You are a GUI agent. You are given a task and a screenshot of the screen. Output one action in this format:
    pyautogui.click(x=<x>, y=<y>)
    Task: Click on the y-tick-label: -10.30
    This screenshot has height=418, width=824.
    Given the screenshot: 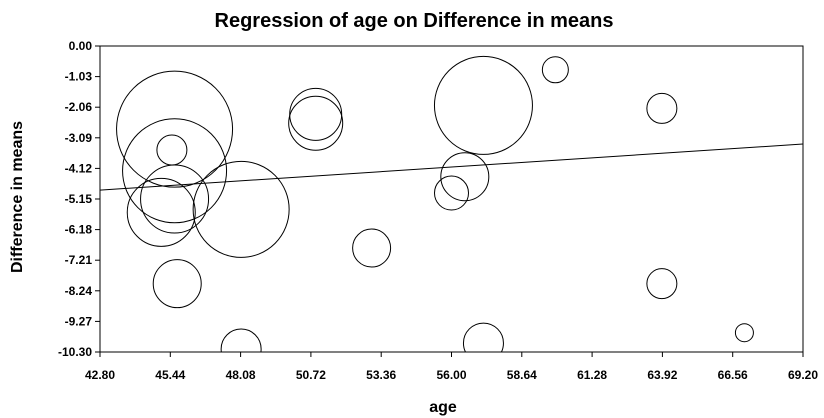 What is the action you would take?
    pyautogui.click(x=75, y=352)
    